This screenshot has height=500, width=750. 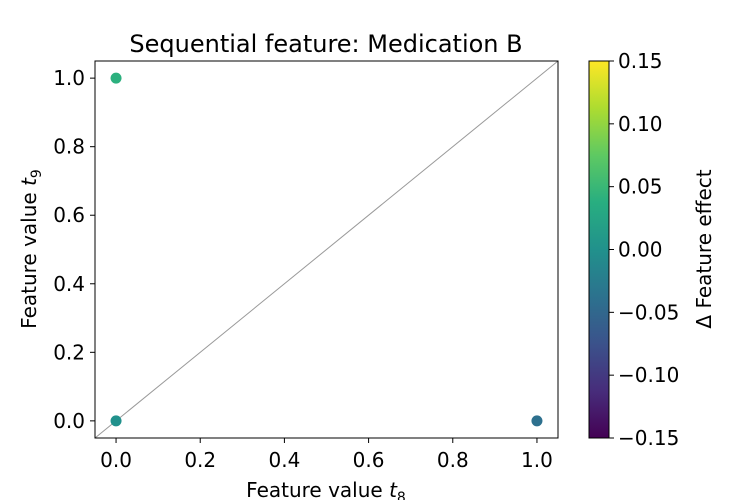 What do you see at coordinates (69, 147) in the screenshot?
I see `y-tick-label: 0.8` at bounding box center [69, 147].